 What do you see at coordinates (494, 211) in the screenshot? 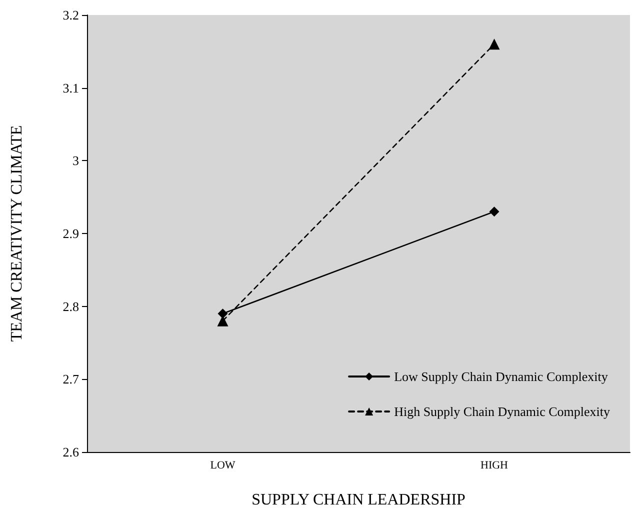
I see `point` at bounding box center [494, 211].